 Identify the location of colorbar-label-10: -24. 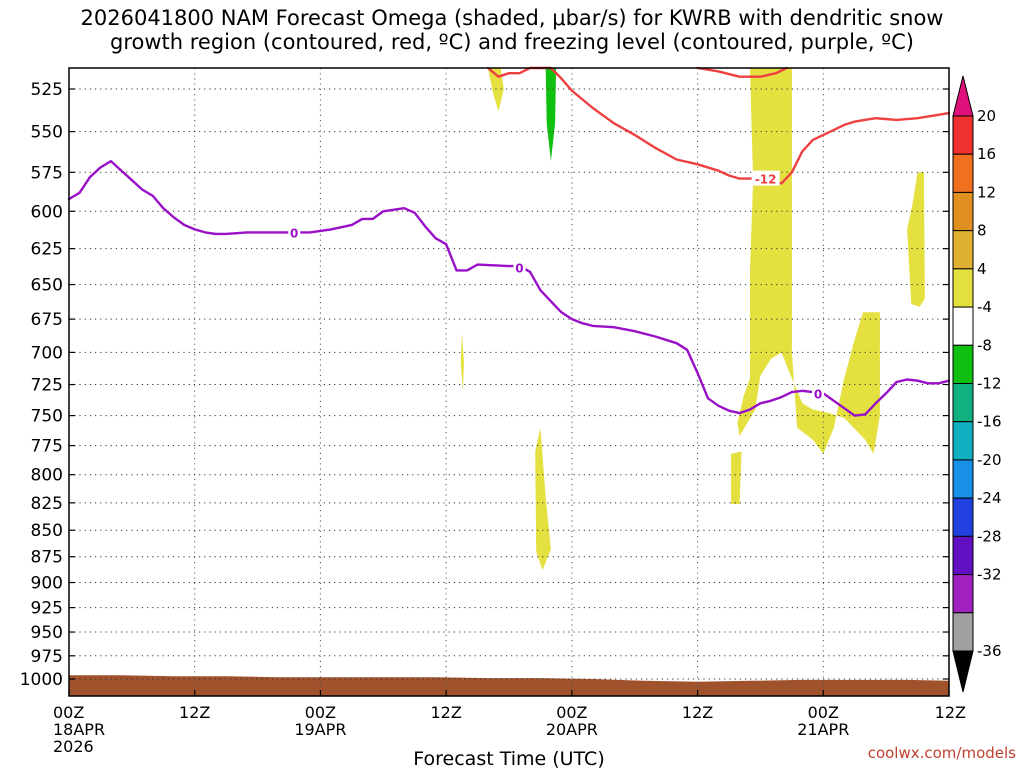
(989, 498).